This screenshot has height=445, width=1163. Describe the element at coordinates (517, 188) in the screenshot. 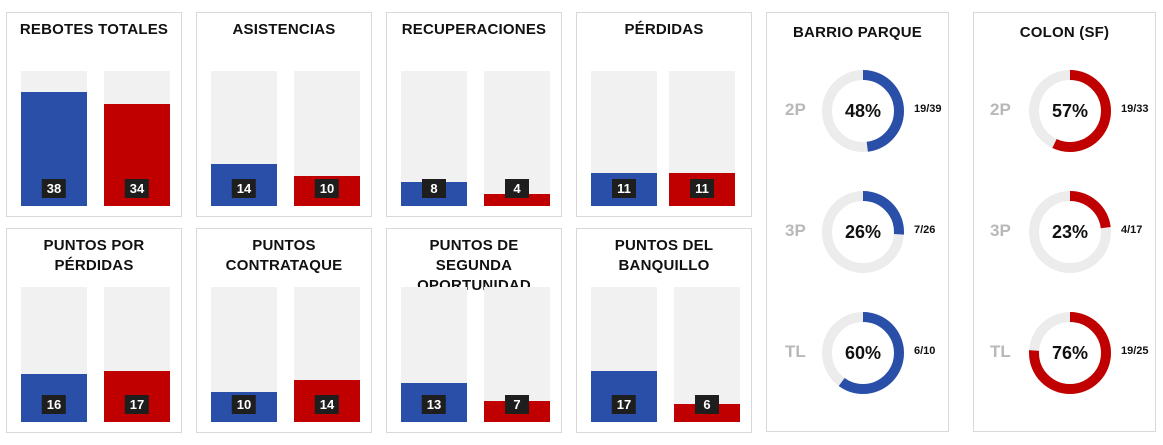

I see `bar-value-away: 4` at that location.